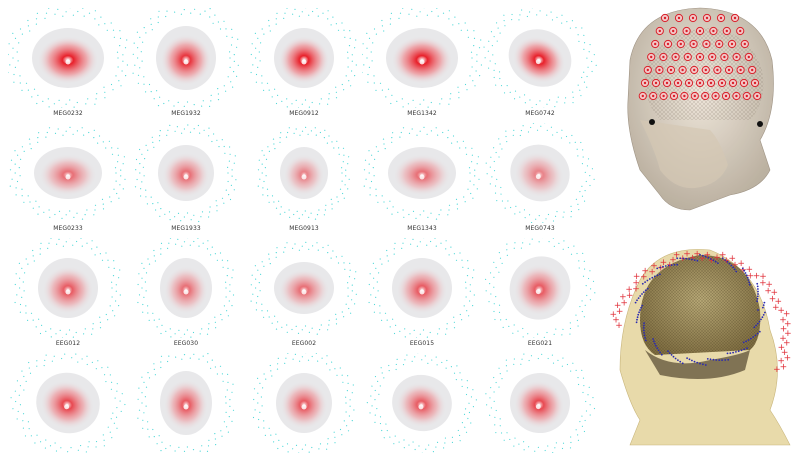  What do you see at coordinates (68, 343) in the screenshot?
I see `sensor-label: EEG012` at bounding box center [68, 343].